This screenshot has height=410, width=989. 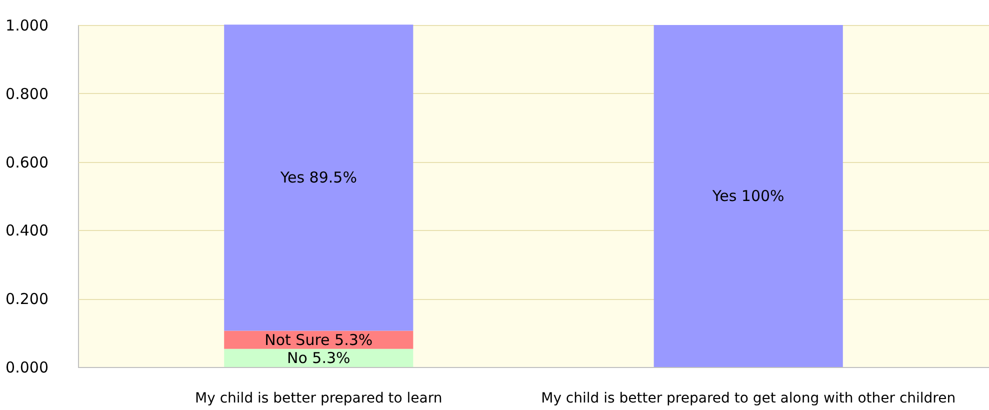 I want to click on y-tick-label: 0.600, so click(x=27, y=162).